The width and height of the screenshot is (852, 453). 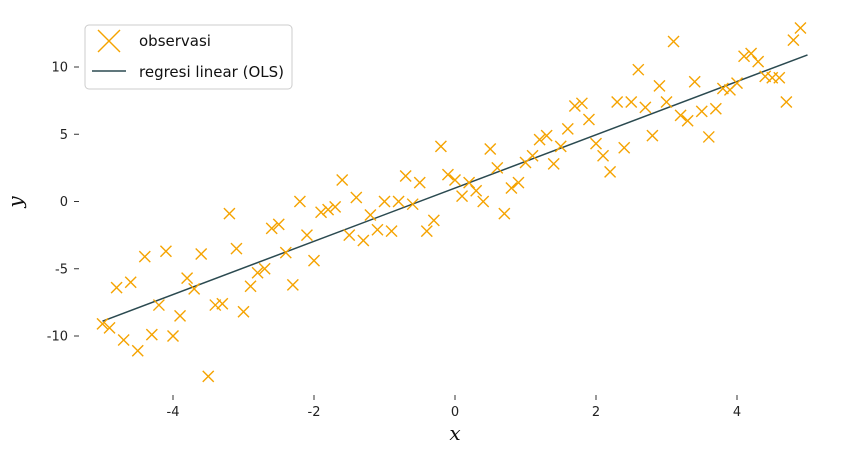 I want to click on y-axis-title: y, so click(x=15, y=202).